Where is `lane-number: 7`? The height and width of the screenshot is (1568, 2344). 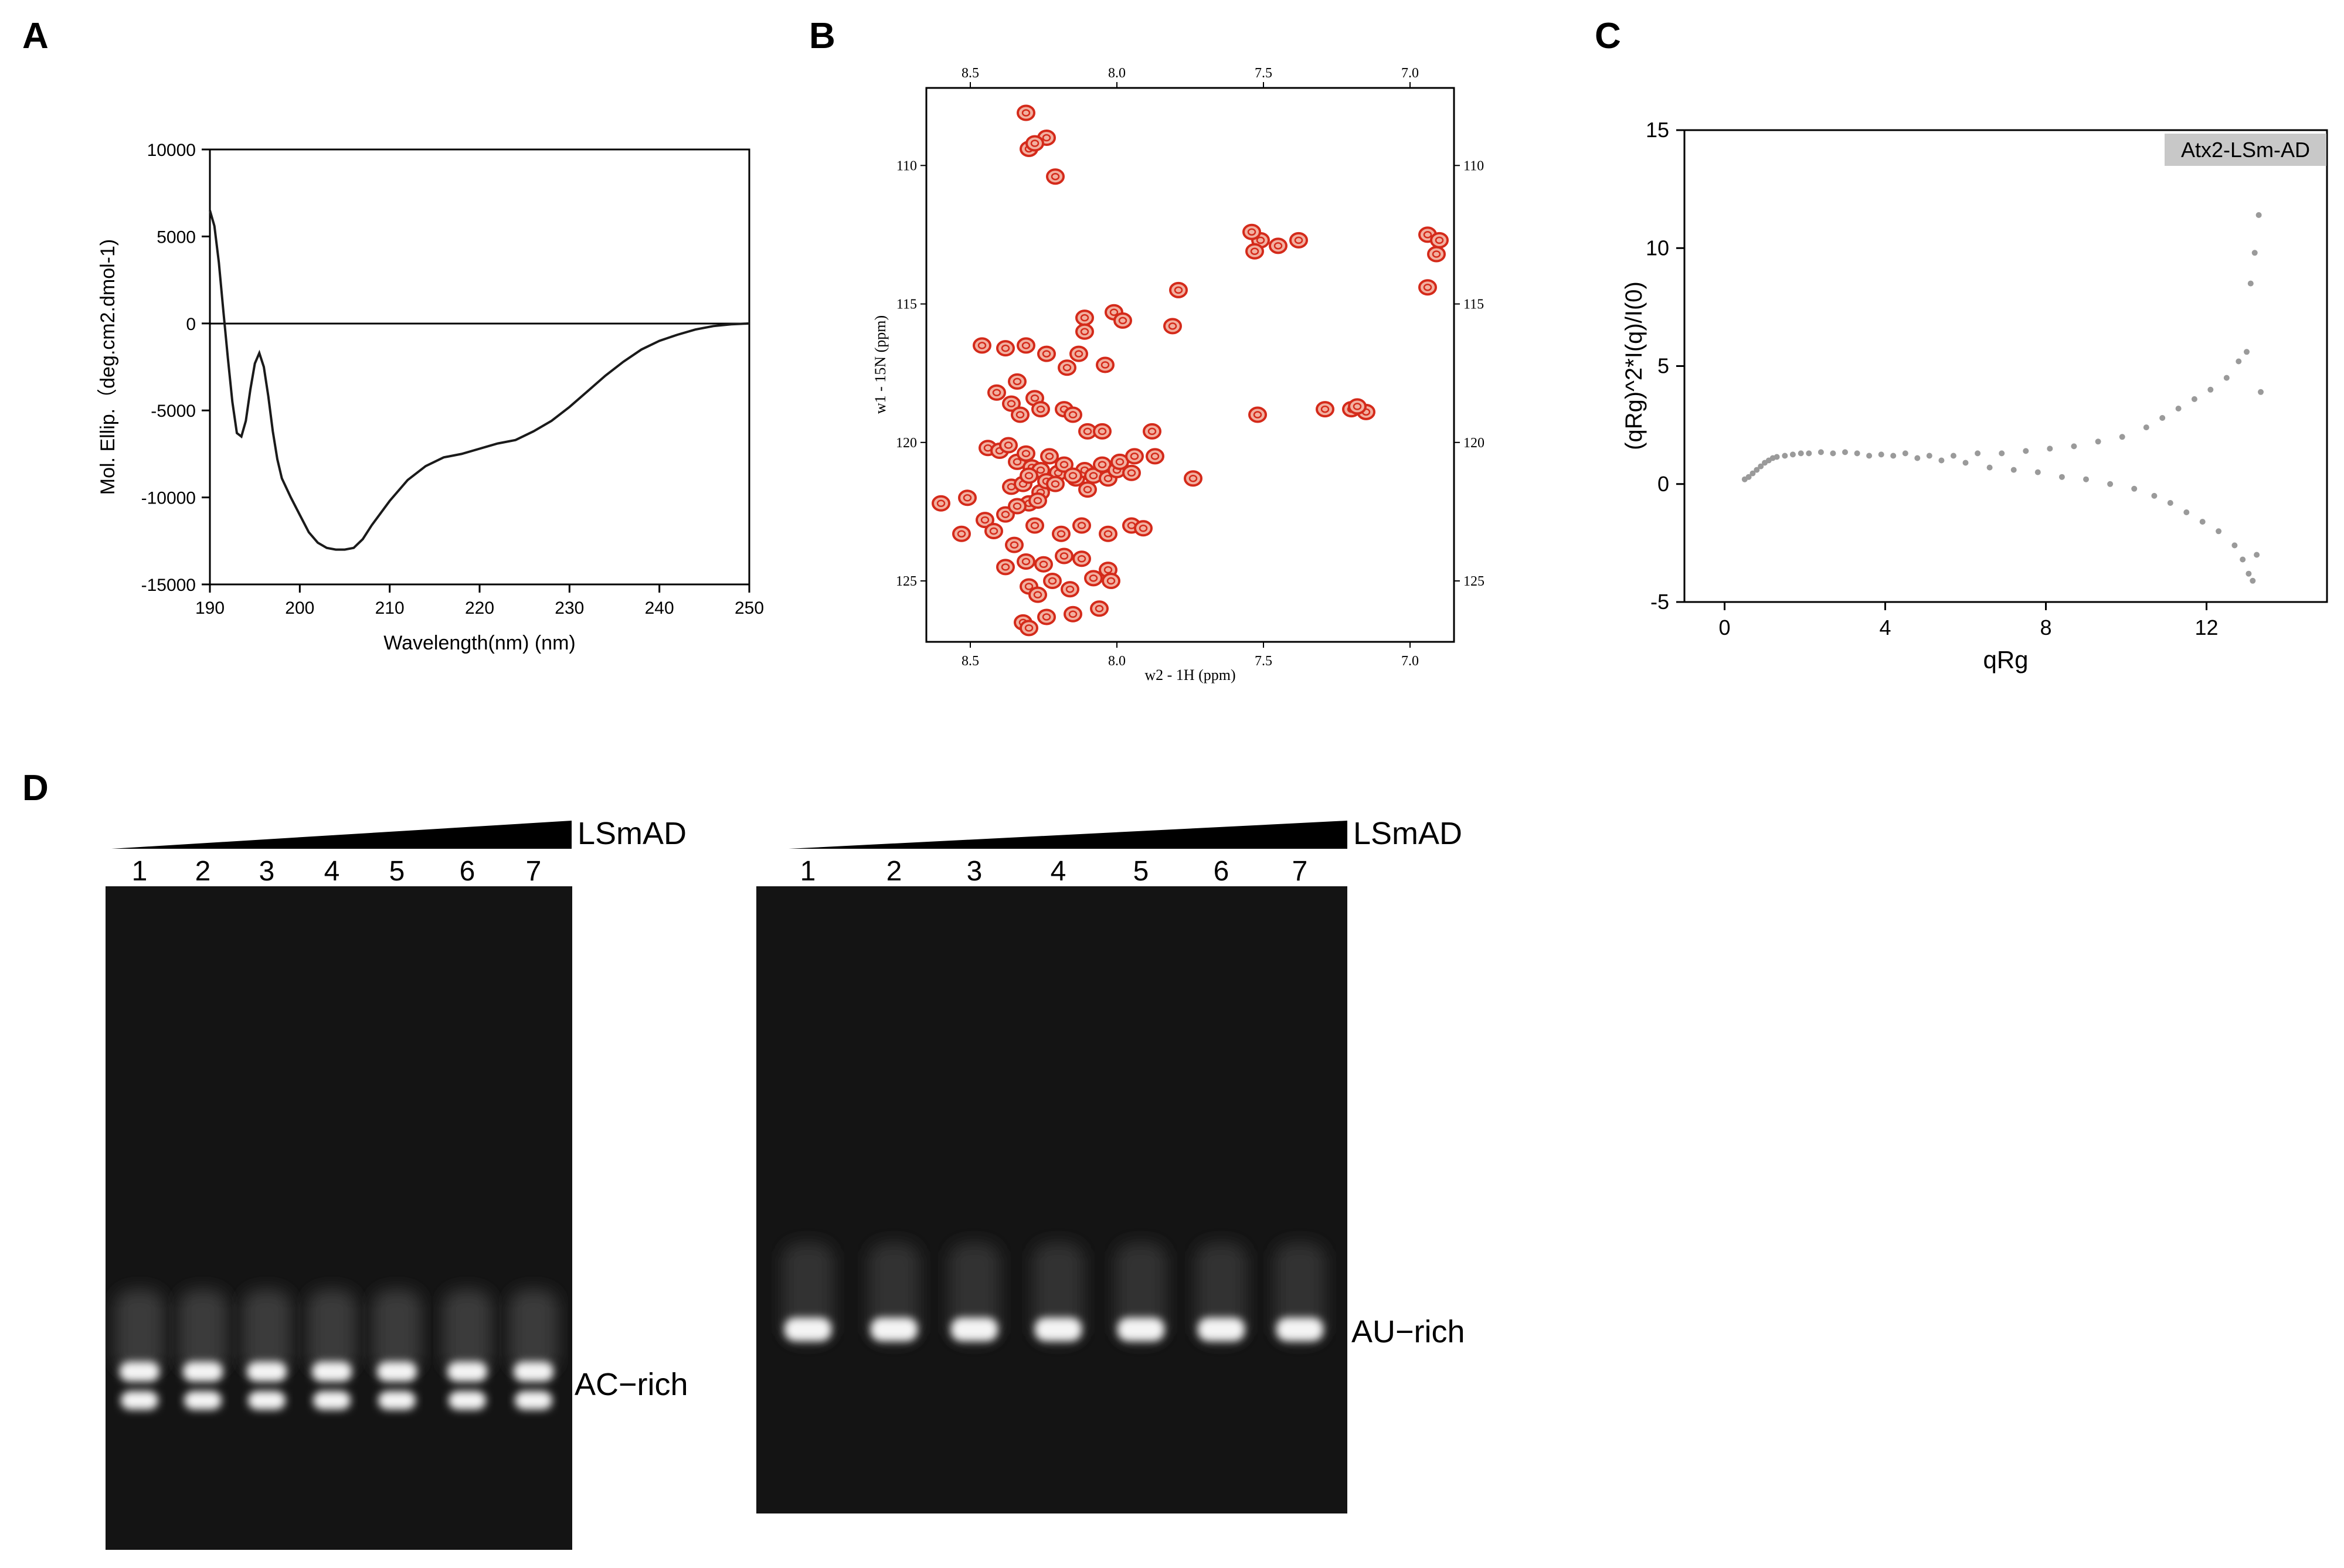 lane-number: 7 is located at coordinates (1300, 872).